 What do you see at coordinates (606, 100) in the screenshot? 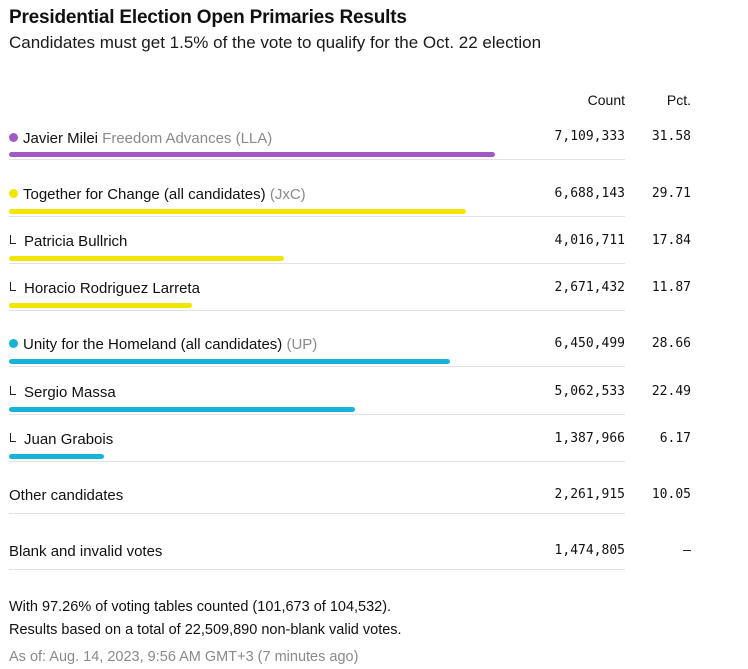
I see `count-column-header: Count` at bounding box center [606, 100].